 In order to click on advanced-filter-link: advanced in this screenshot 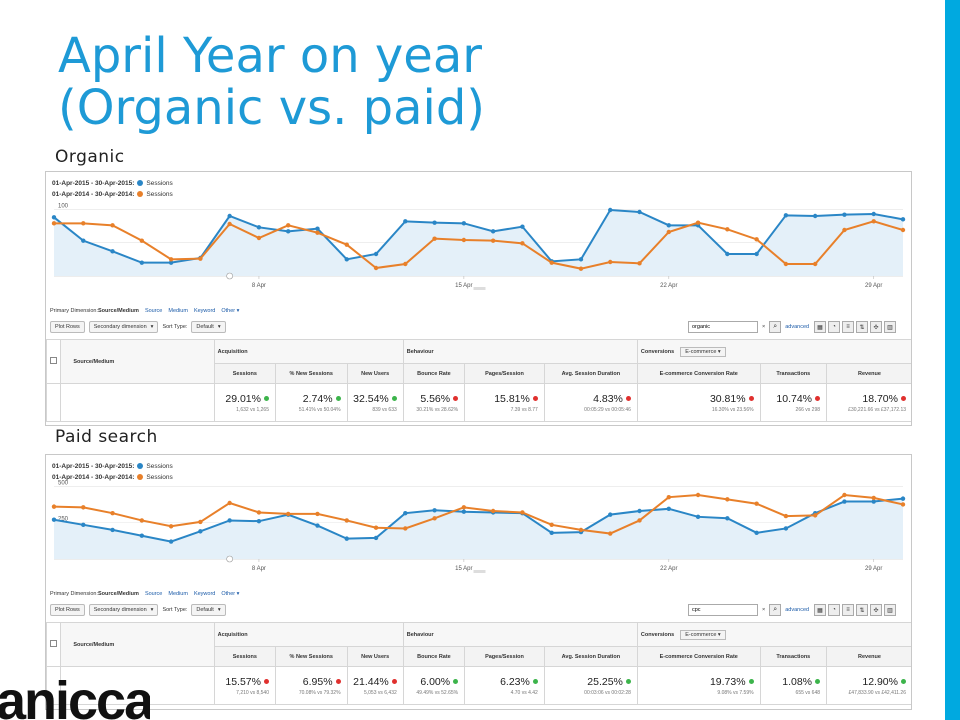, I will do `click(797, 610)`.